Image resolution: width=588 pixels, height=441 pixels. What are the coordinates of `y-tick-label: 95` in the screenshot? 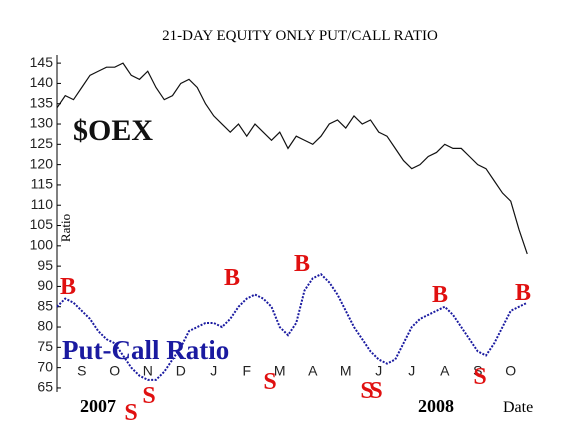 It's located at (45, 265).